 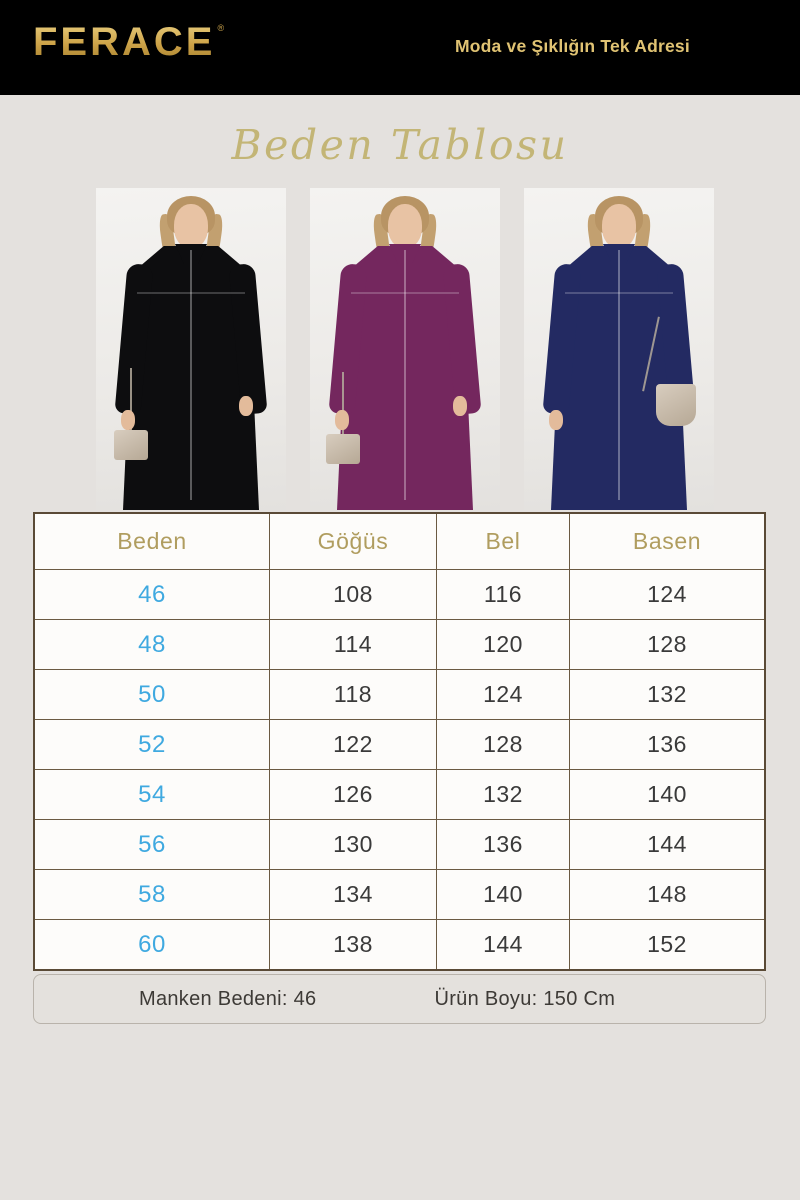 What do you see at coordinates (503, 794) in the screenshot?
I see `cell-bel: 132` at bounding box center [503, 794].